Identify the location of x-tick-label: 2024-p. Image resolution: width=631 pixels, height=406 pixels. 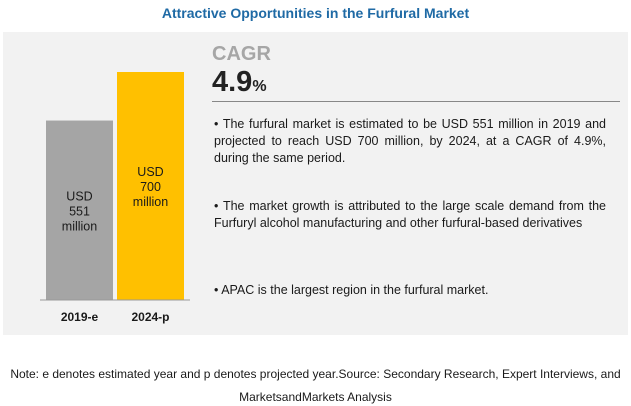
(150, 317).